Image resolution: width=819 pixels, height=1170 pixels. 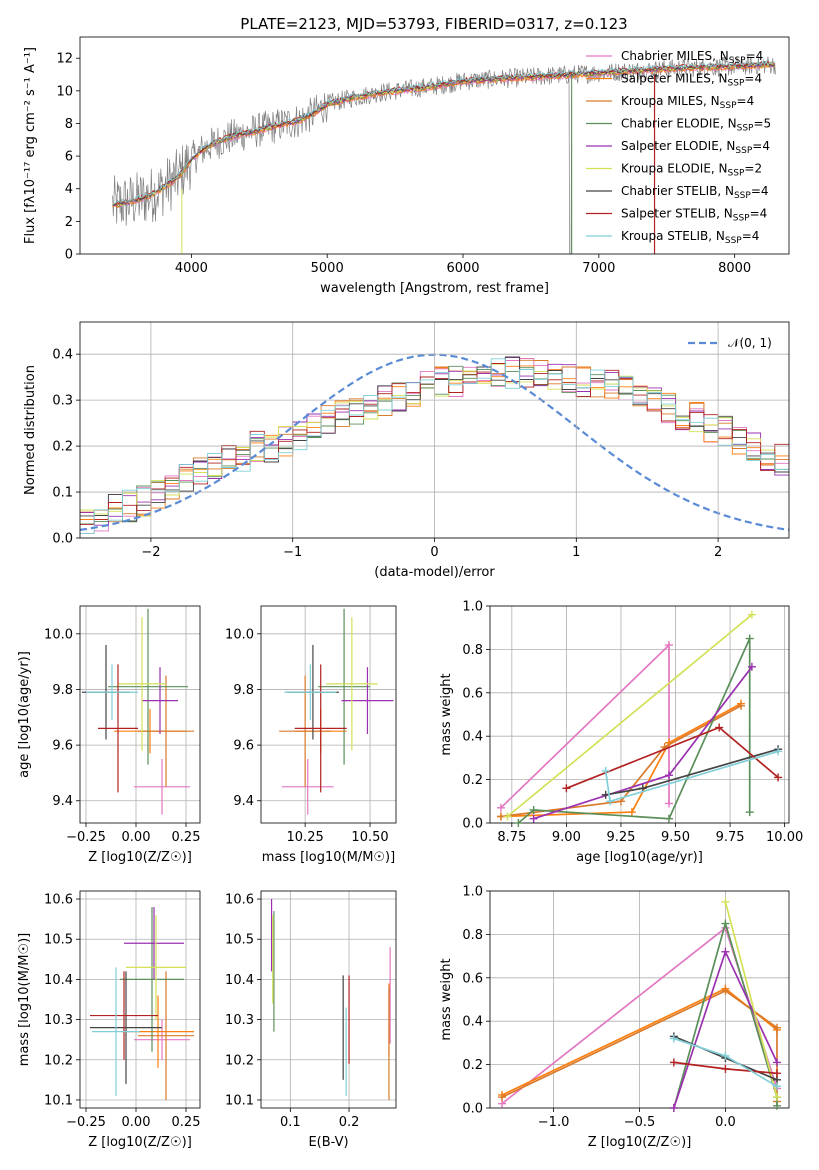 I want to click on x-tick-label: 2, so click(x=718, y=552).